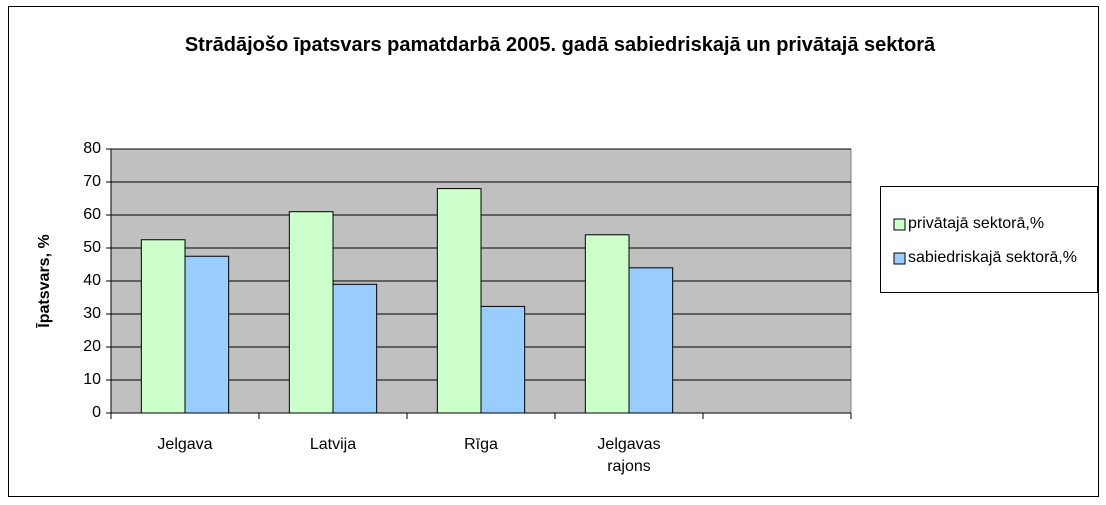  What do you see at coordinates (92, 379) in the screenshot?
I see `y-tick-label: 10` at bounding box center [92, 379].